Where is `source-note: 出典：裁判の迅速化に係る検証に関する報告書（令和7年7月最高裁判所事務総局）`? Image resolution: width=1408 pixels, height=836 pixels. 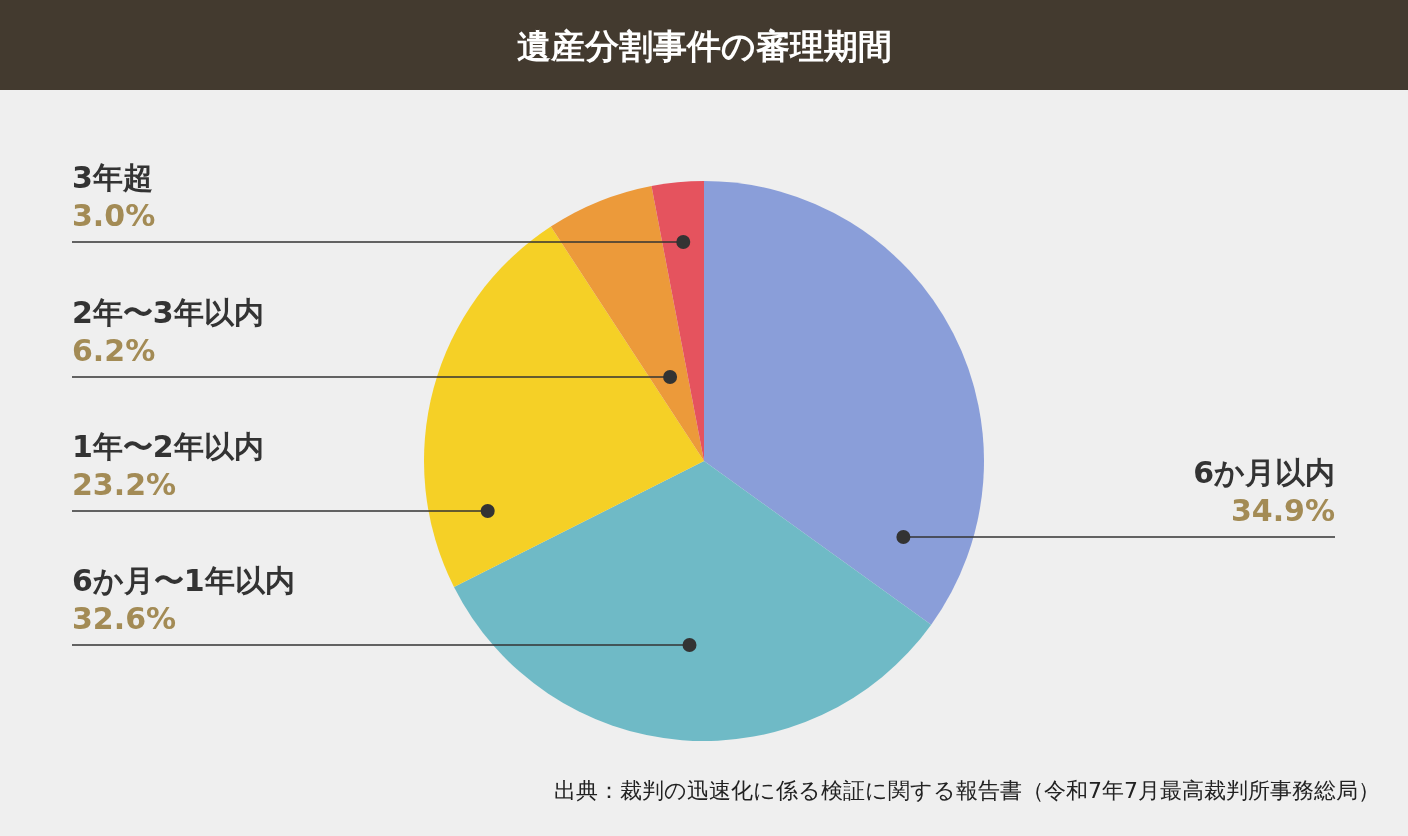
source-note: 出典：裁判の迅速化に係る検証に関する報告書（令和7年7月最高裁判所事務総局） is located at coordinates (967, 790).